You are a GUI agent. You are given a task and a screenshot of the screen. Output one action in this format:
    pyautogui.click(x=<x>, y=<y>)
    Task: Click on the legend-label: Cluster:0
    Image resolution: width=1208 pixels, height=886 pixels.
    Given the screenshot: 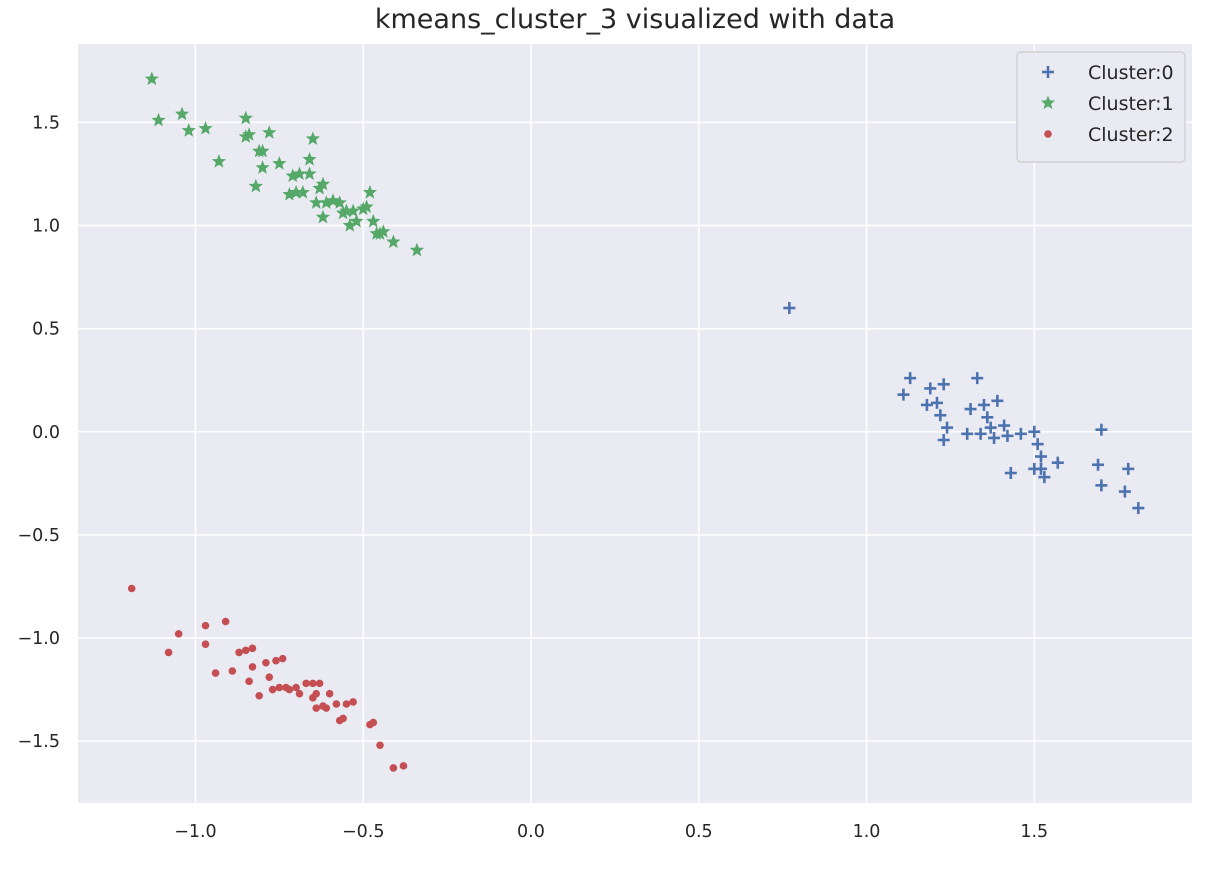 What is the action you would take?
    pyautogui.click(x=1131, y=73)
    